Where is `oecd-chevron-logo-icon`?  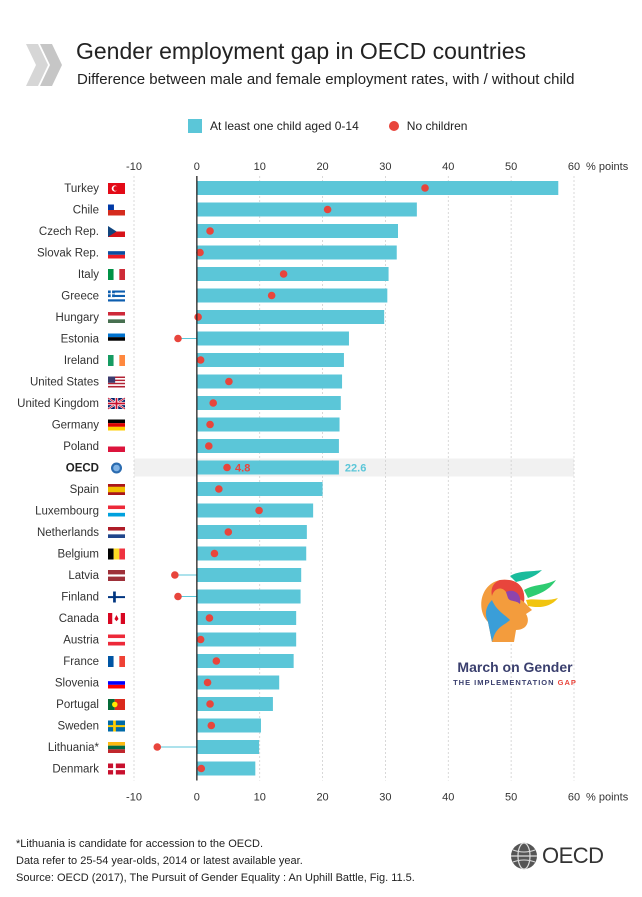
oecd-chevron-logo-icon is located at coordinates (44, 65).